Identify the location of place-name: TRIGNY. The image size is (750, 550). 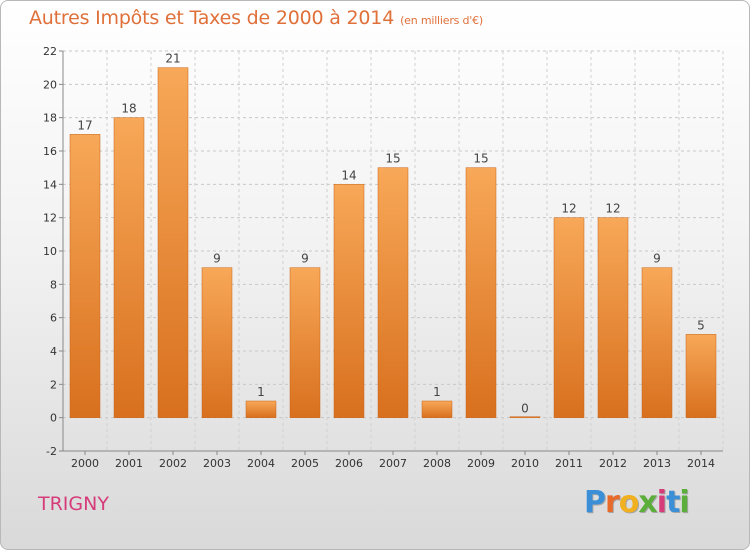
(73, 504).